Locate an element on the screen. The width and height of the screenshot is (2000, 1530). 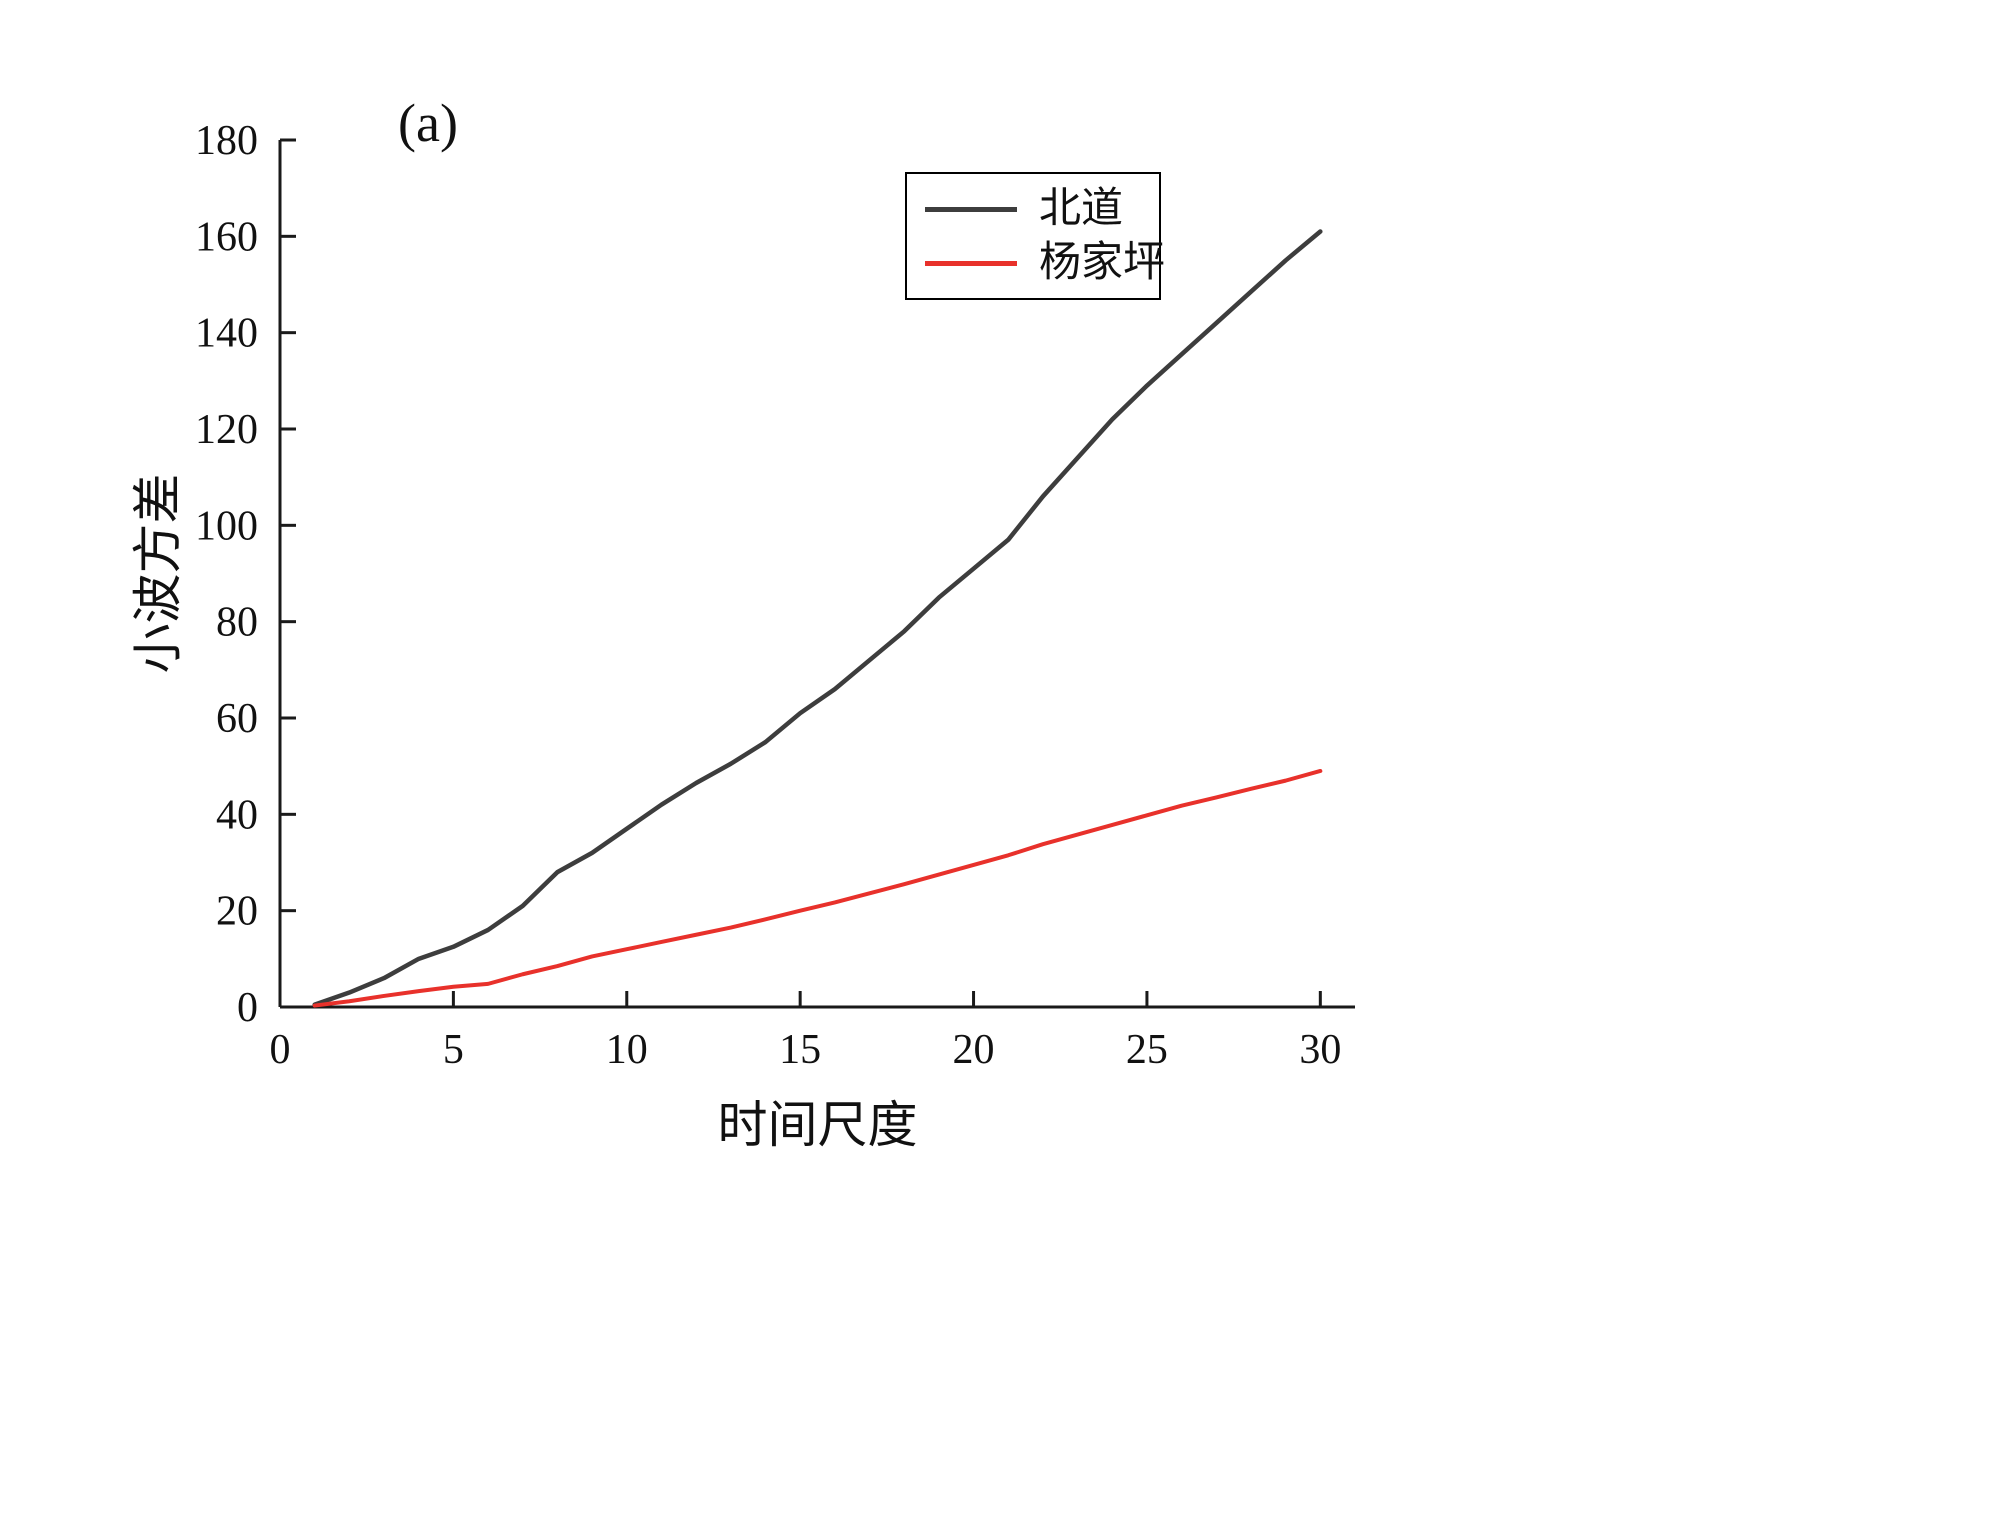
legend-label: 北道 is located at coordinates (1081, 209).